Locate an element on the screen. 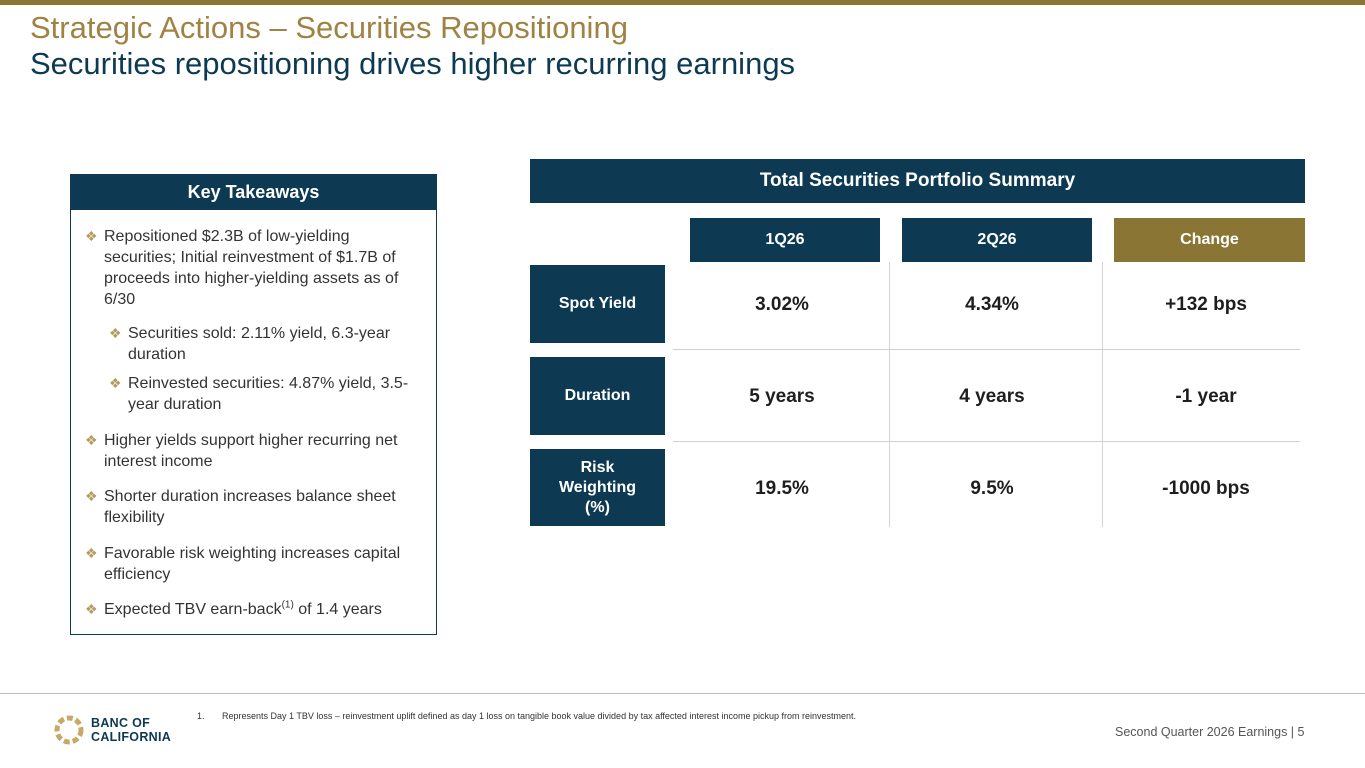 The height and width of the screenshot is (768, 1365). row-header-spot-yield: Spot Yield is located at coordinates (597, 304).